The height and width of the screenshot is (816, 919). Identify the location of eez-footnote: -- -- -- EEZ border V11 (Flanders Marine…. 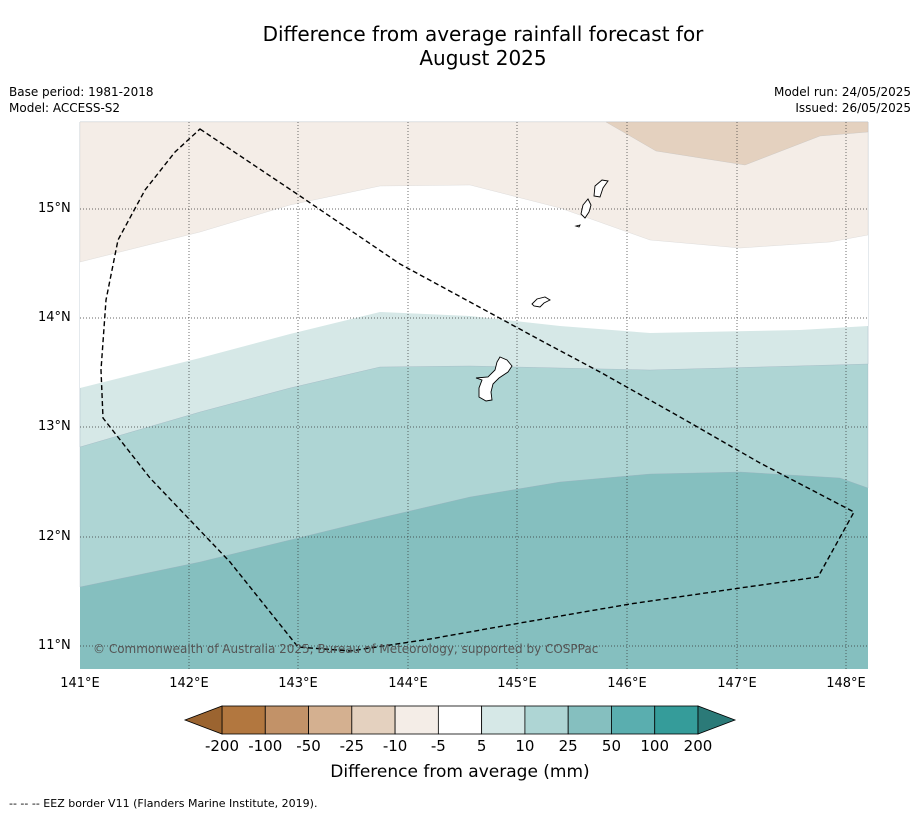
(163, 803).